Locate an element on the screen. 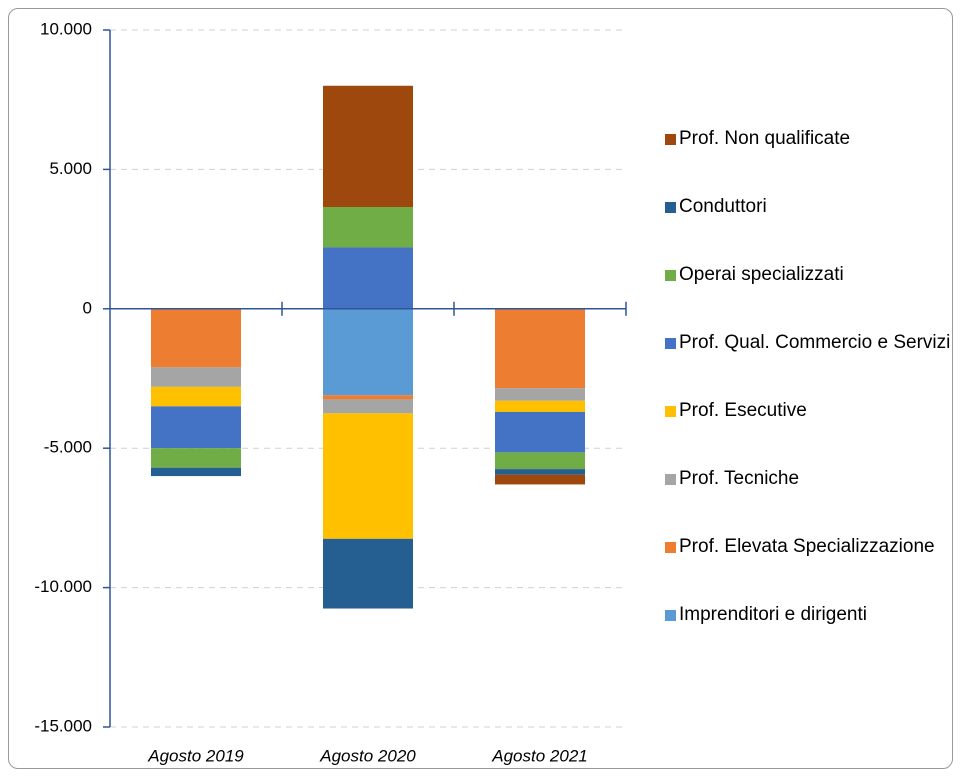 This screenshot has width=962, height=779. y-tick-label: -10.000 is located at coordinates (63, 586).